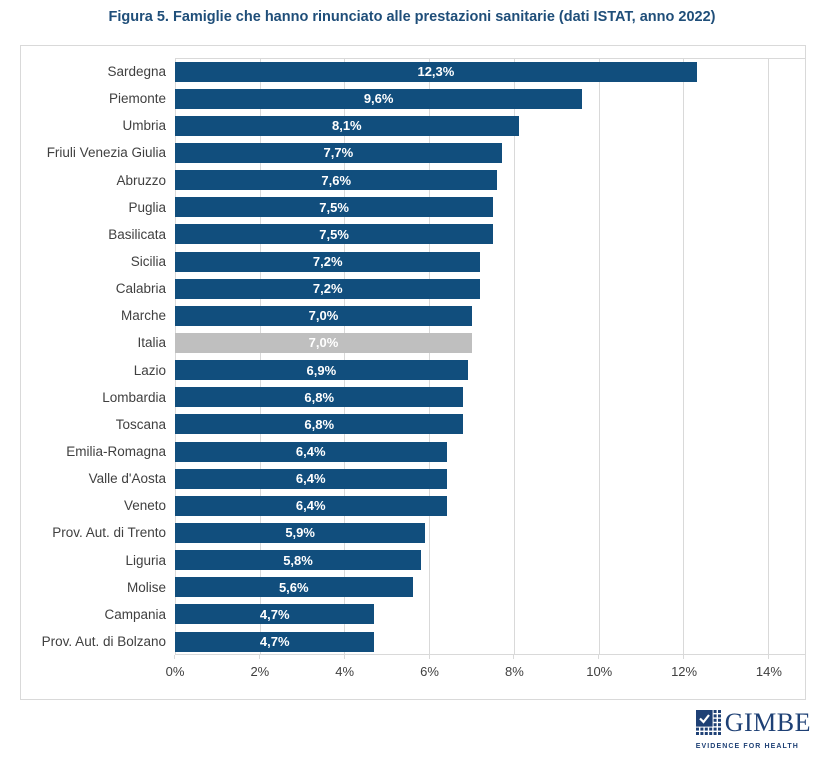  Describe the element at coordinates (135, 614) in the screenshot. I see `category-label: Campania` at that location.